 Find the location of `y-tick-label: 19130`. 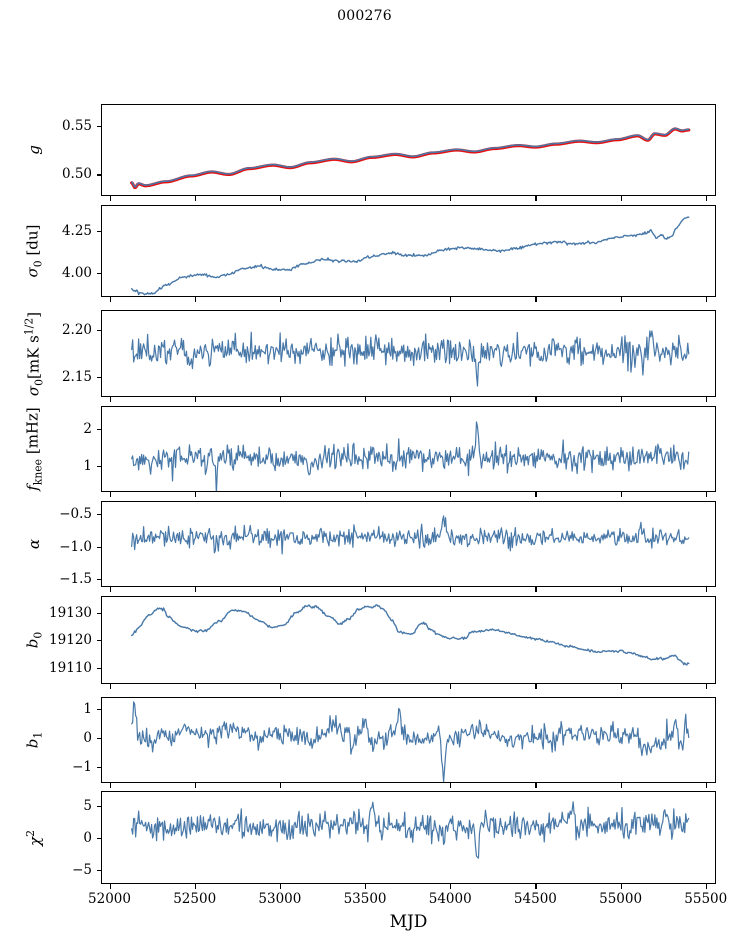

y-tick-label: 19130 is located at coordinates (70, 612).